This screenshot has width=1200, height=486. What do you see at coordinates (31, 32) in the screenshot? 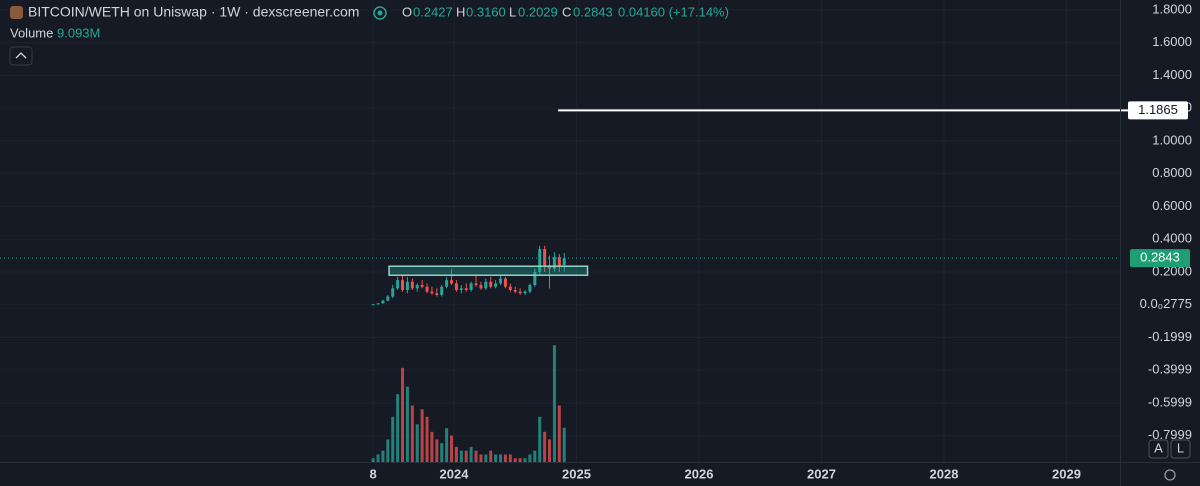
I see `volume-legend-name: Volume` at bounding box center [31, 32].